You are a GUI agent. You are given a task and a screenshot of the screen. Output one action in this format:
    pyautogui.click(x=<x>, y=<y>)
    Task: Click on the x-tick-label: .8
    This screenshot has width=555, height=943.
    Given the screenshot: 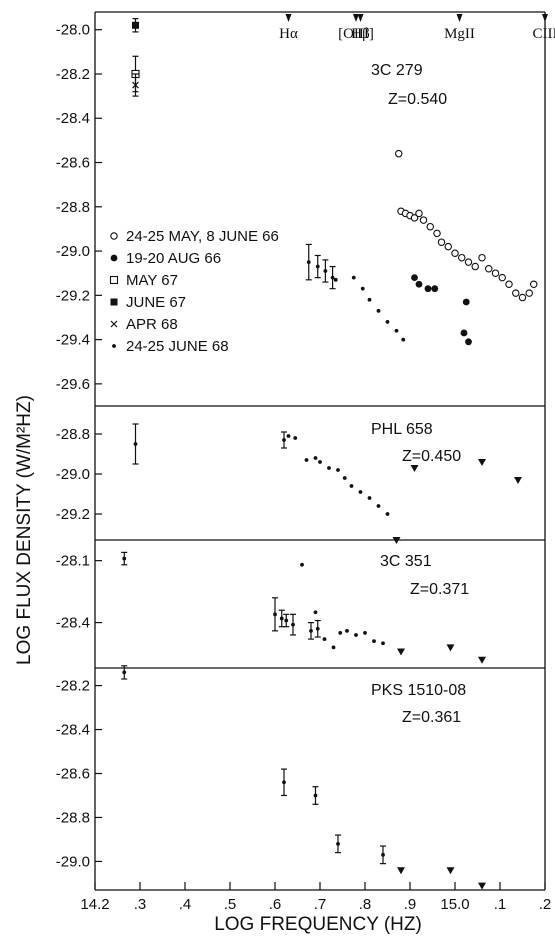 What is the action you would take?
    pyautogui.click(x=365, y=904)
    